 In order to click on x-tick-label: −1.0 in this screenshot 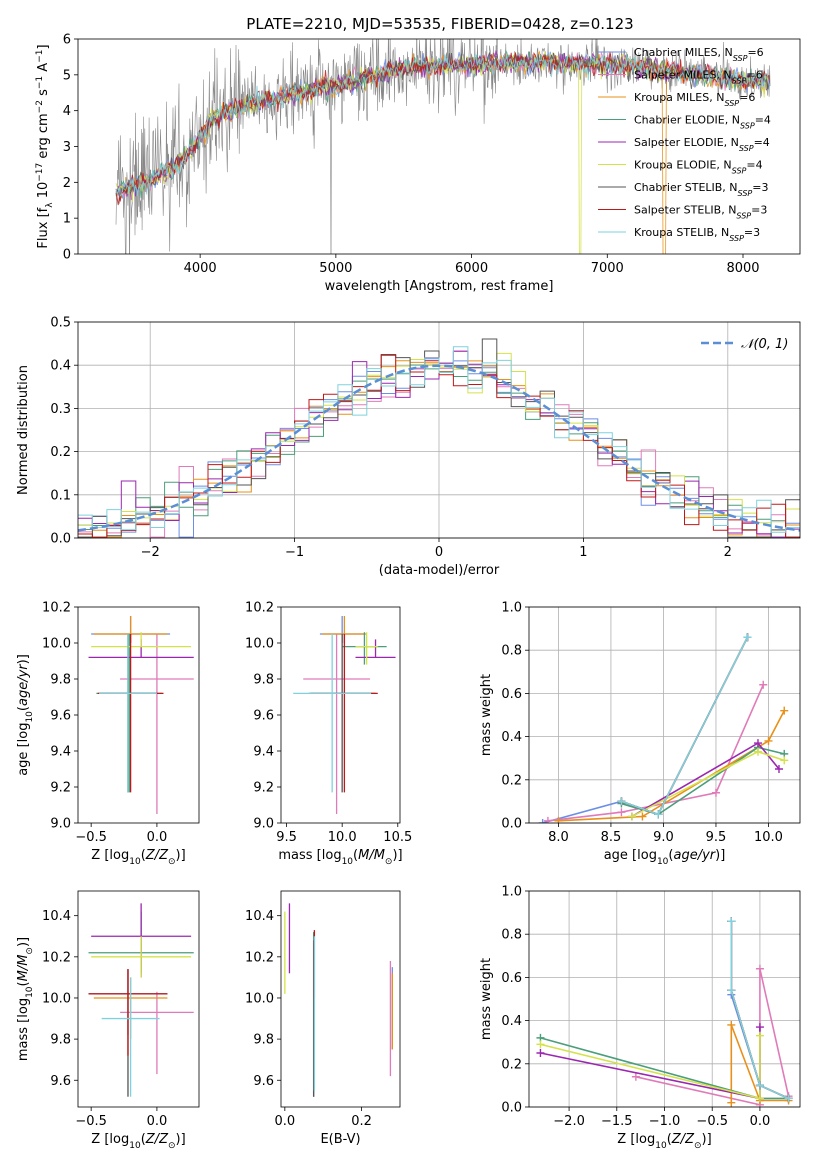, I will do `click(665, 1121)`.